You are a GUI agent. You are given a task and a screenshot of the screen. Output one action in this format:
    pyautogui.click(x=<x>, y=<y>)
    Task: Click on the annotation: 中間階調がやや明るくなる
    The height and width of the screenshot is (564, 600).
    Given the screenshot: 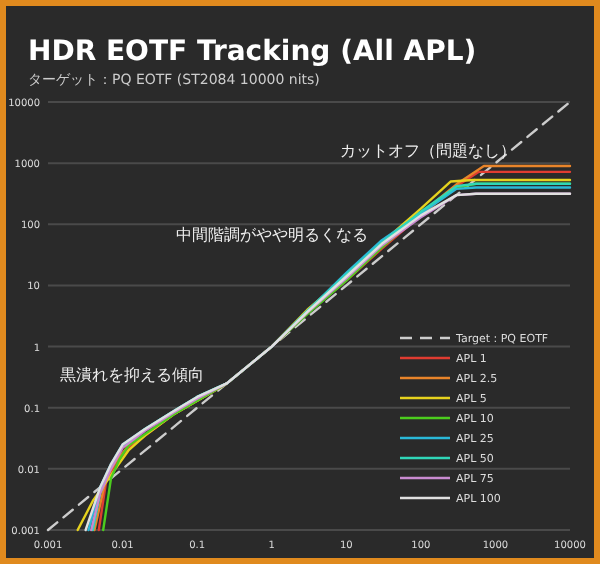 What is the action you would take?
    pyautogui.click(x=272, y=235)
    